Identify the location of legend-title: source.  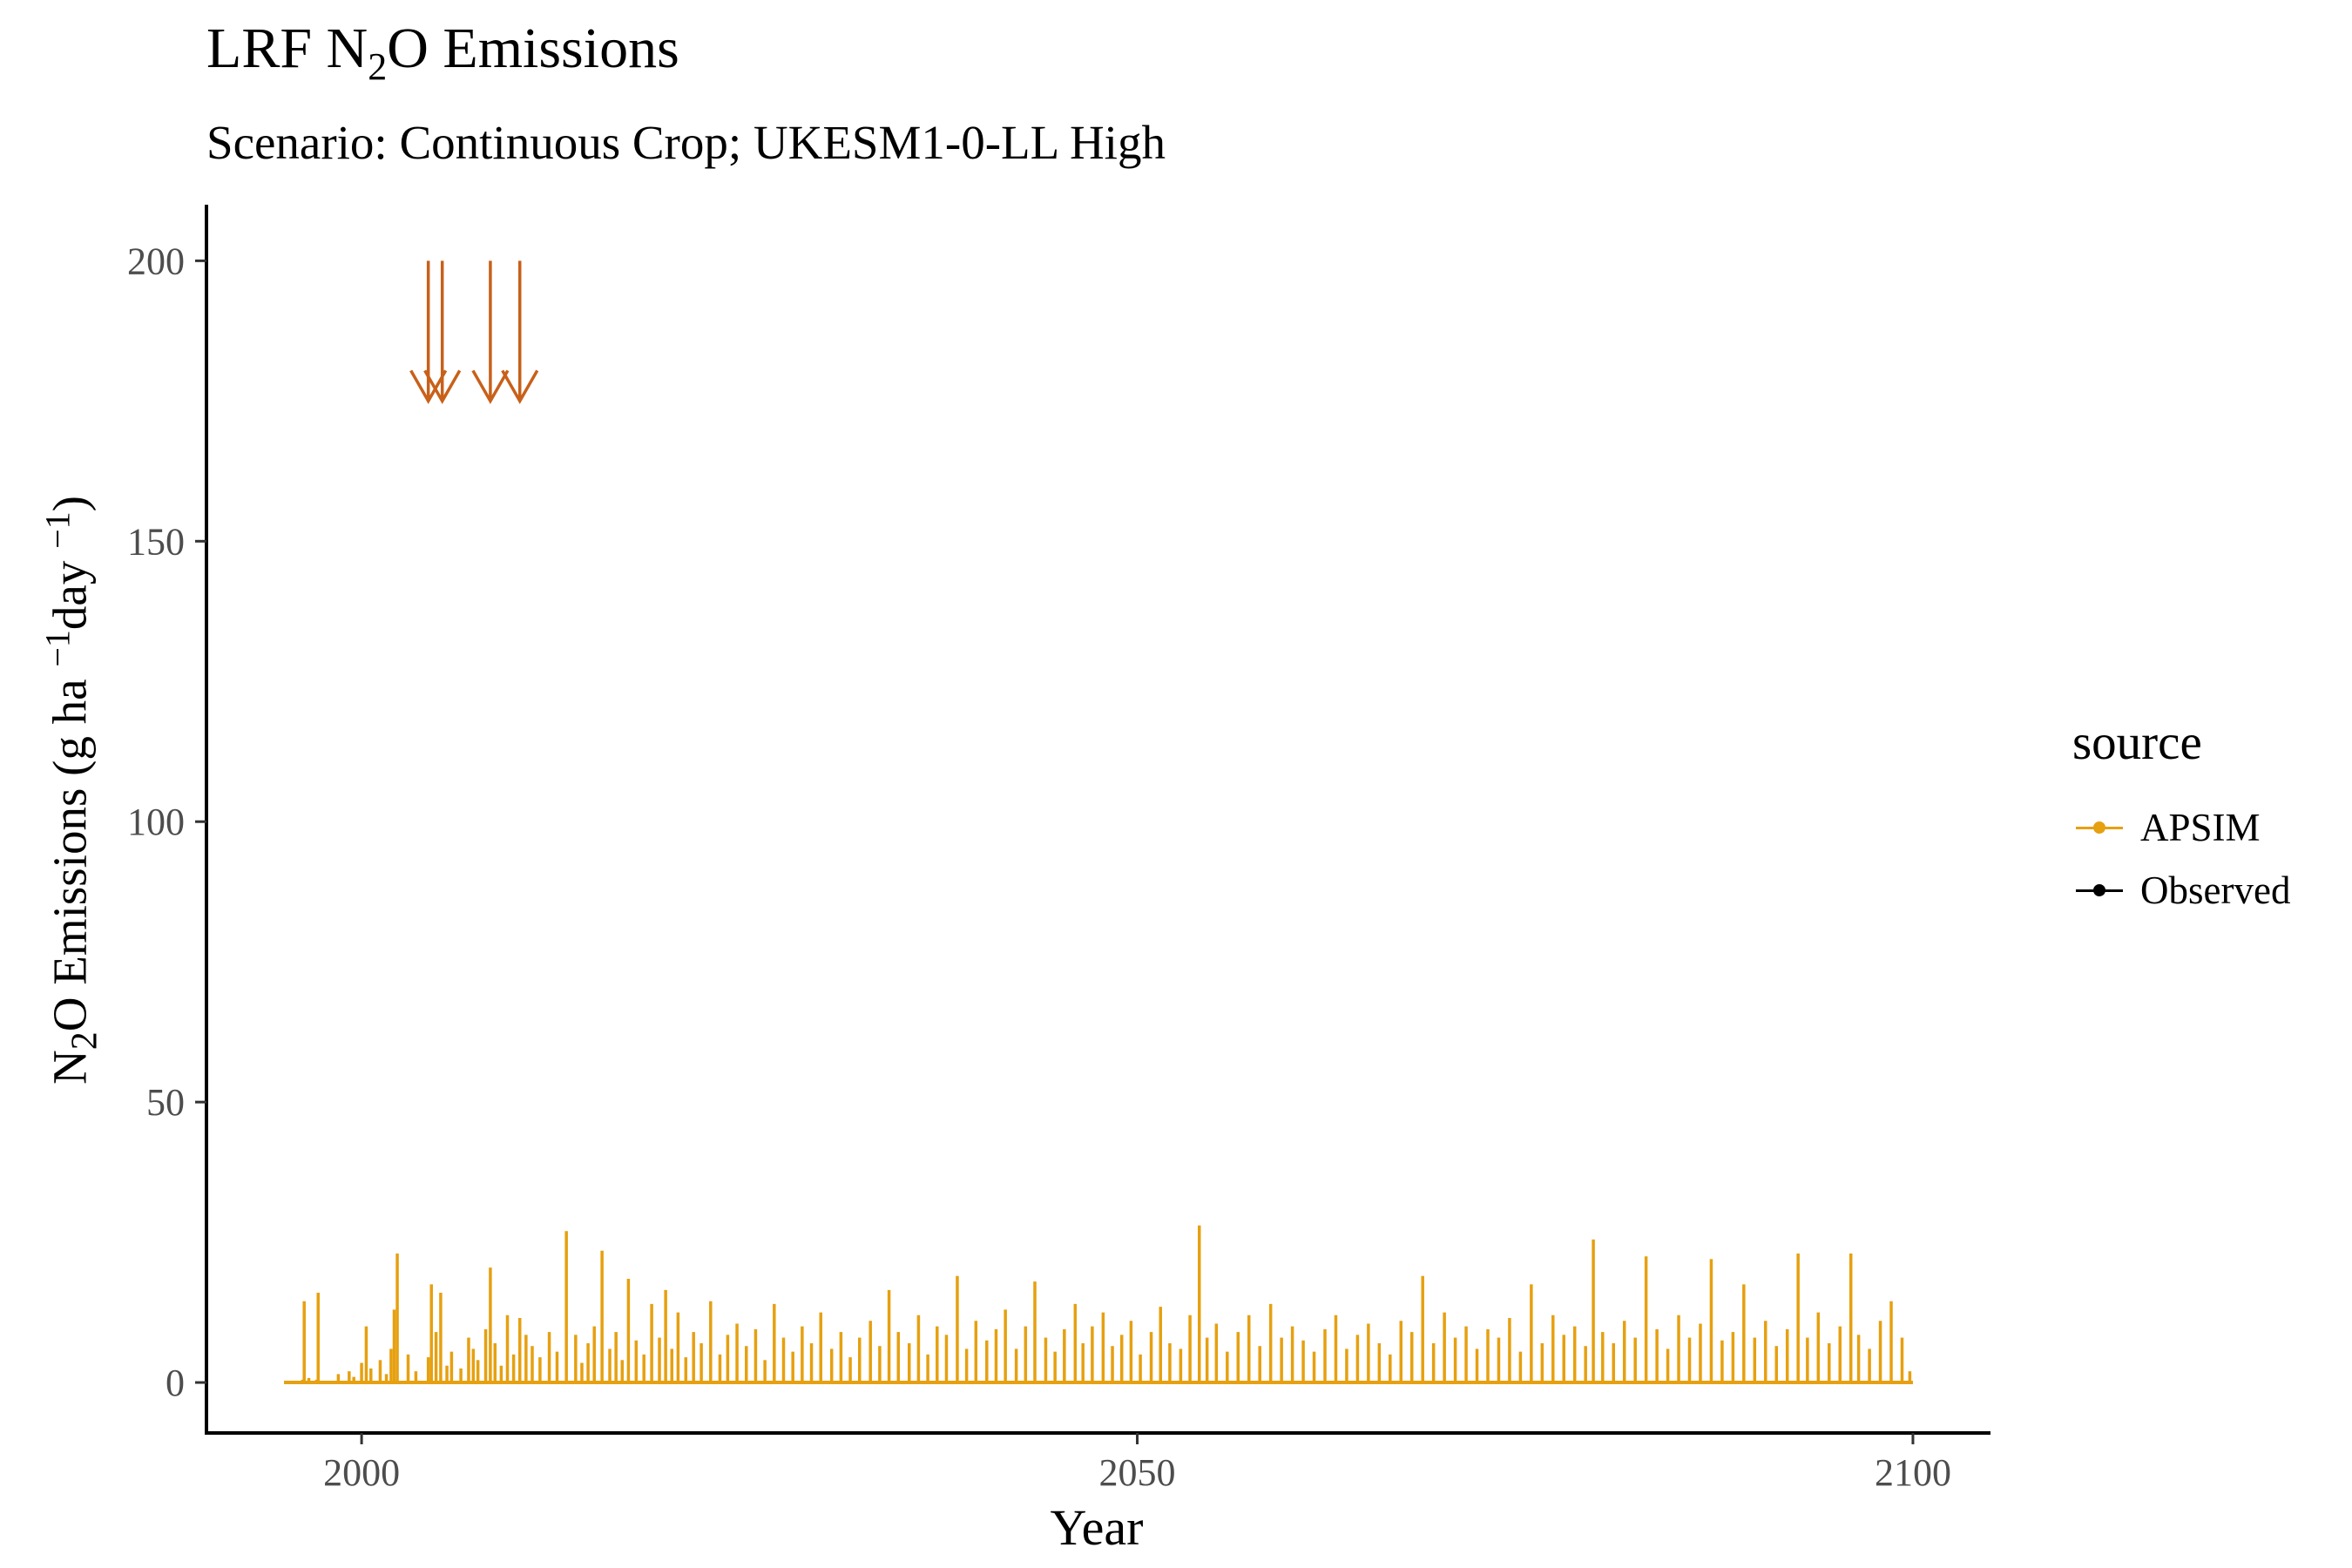
(2137, 742).